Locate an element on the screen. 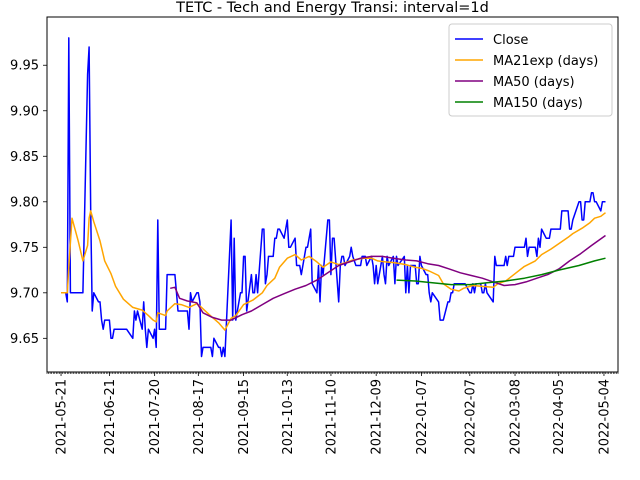 This screenshot has width=640, height=480. y-tick-label: 9.70 is located at coordinates (24, 293).